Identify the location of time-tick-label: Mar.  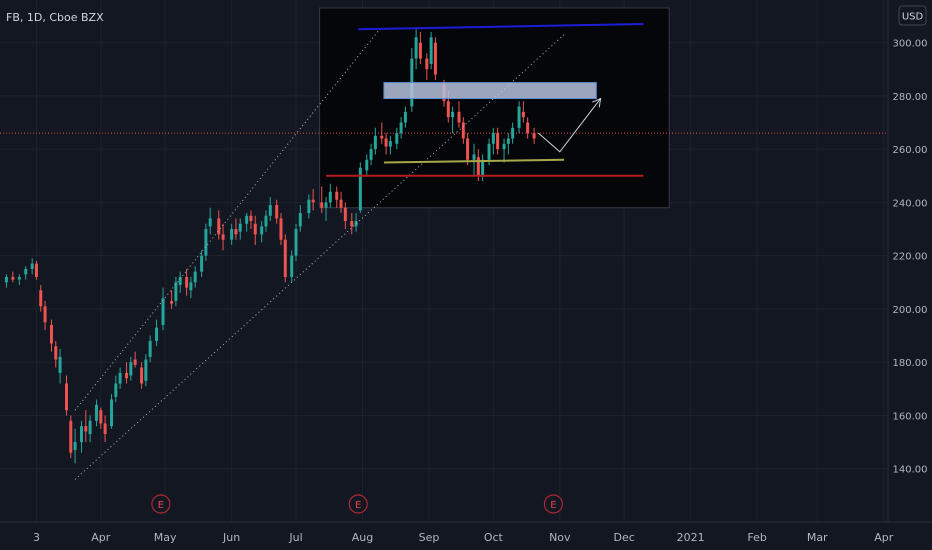
(817, 537).